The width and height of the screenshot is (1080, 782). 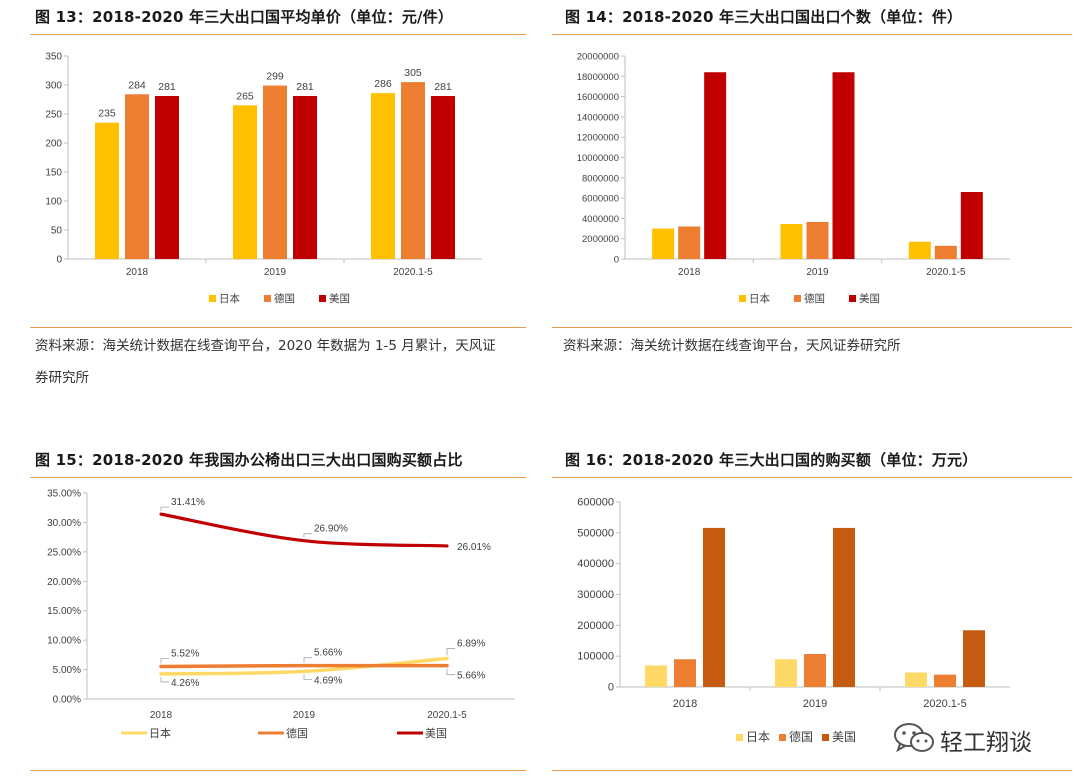 I want to click on series-data-label: 4.26%, so click(x=185, y=683).